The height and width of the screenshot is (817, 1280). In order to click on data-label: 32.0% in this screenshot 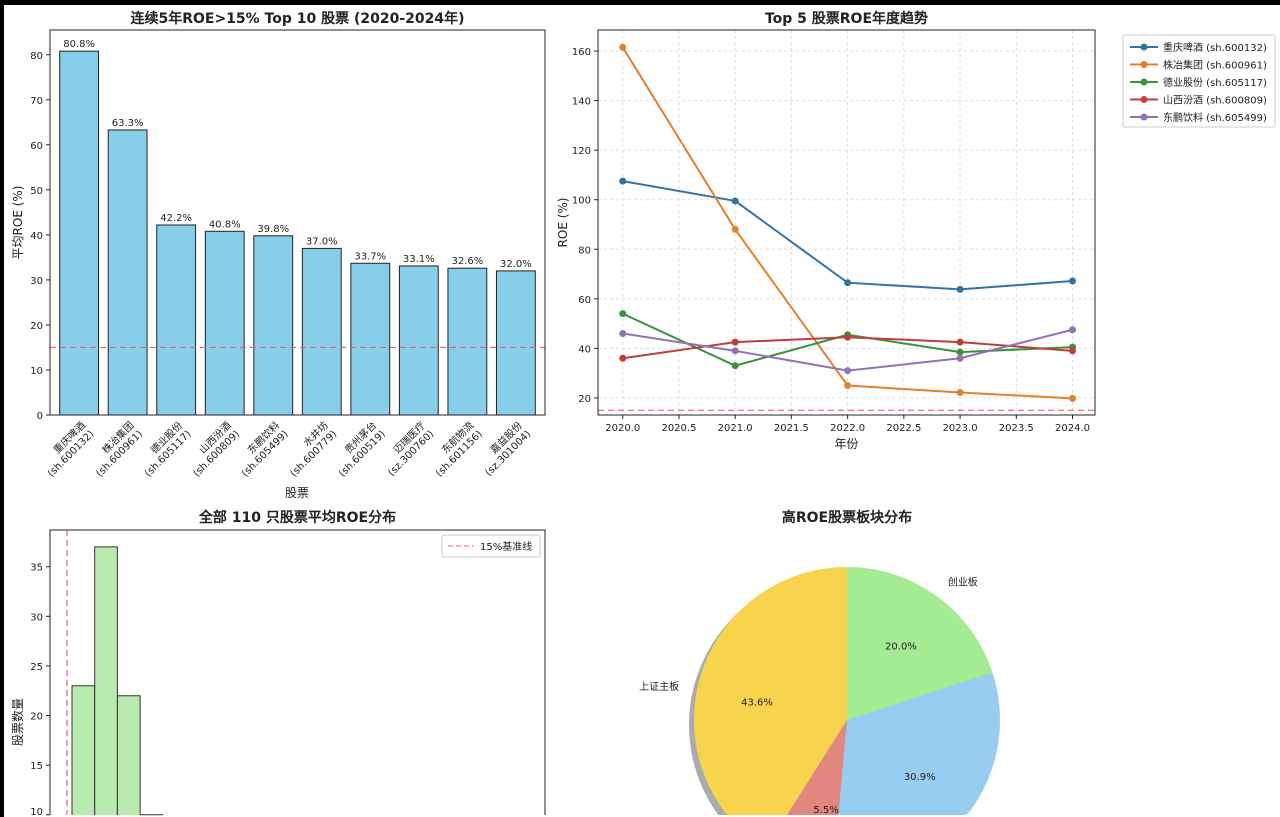, I will do `click(516, 264)`.